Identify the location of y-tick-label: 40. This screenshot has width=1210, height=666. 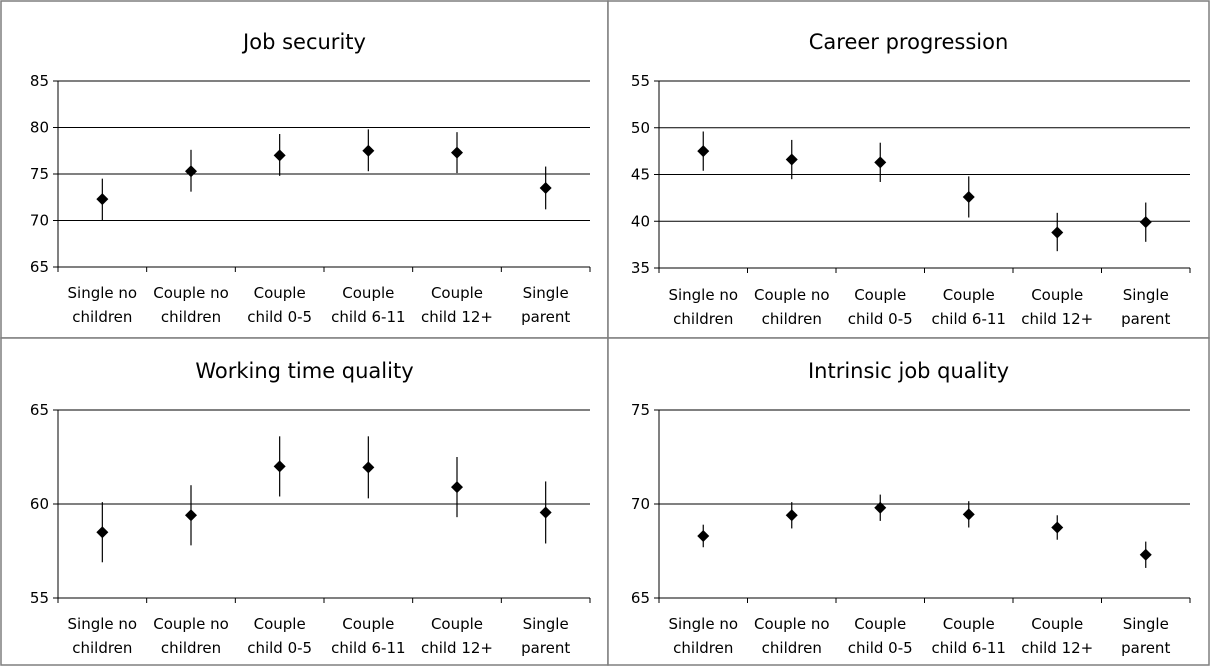
(640, 221).